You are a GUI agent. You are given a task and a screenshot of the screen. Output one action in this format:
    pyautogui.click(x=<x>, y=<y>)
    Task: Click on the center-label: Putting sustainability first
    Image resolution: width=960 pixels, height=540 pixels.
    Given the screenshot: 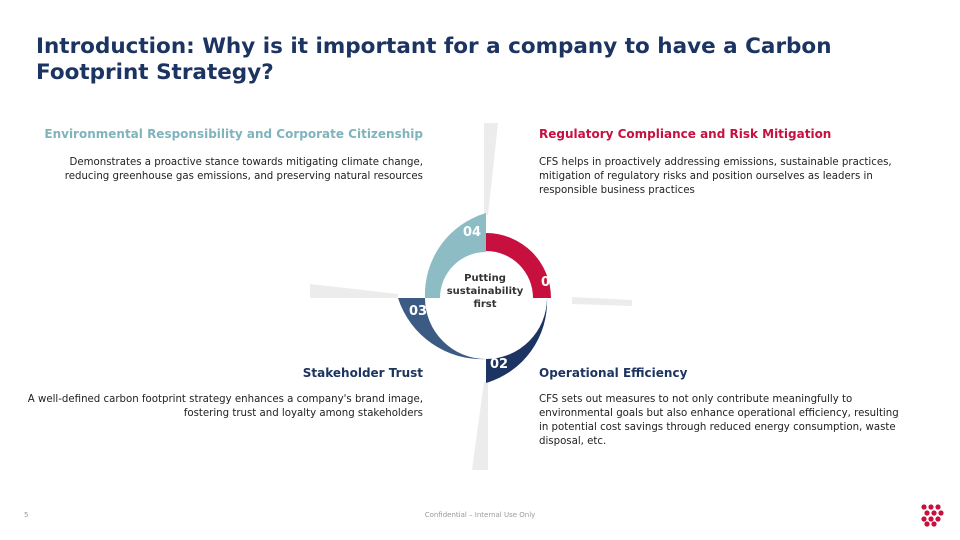 What is the action you would take?
    pyautogui.click(x=485, y=291)
    